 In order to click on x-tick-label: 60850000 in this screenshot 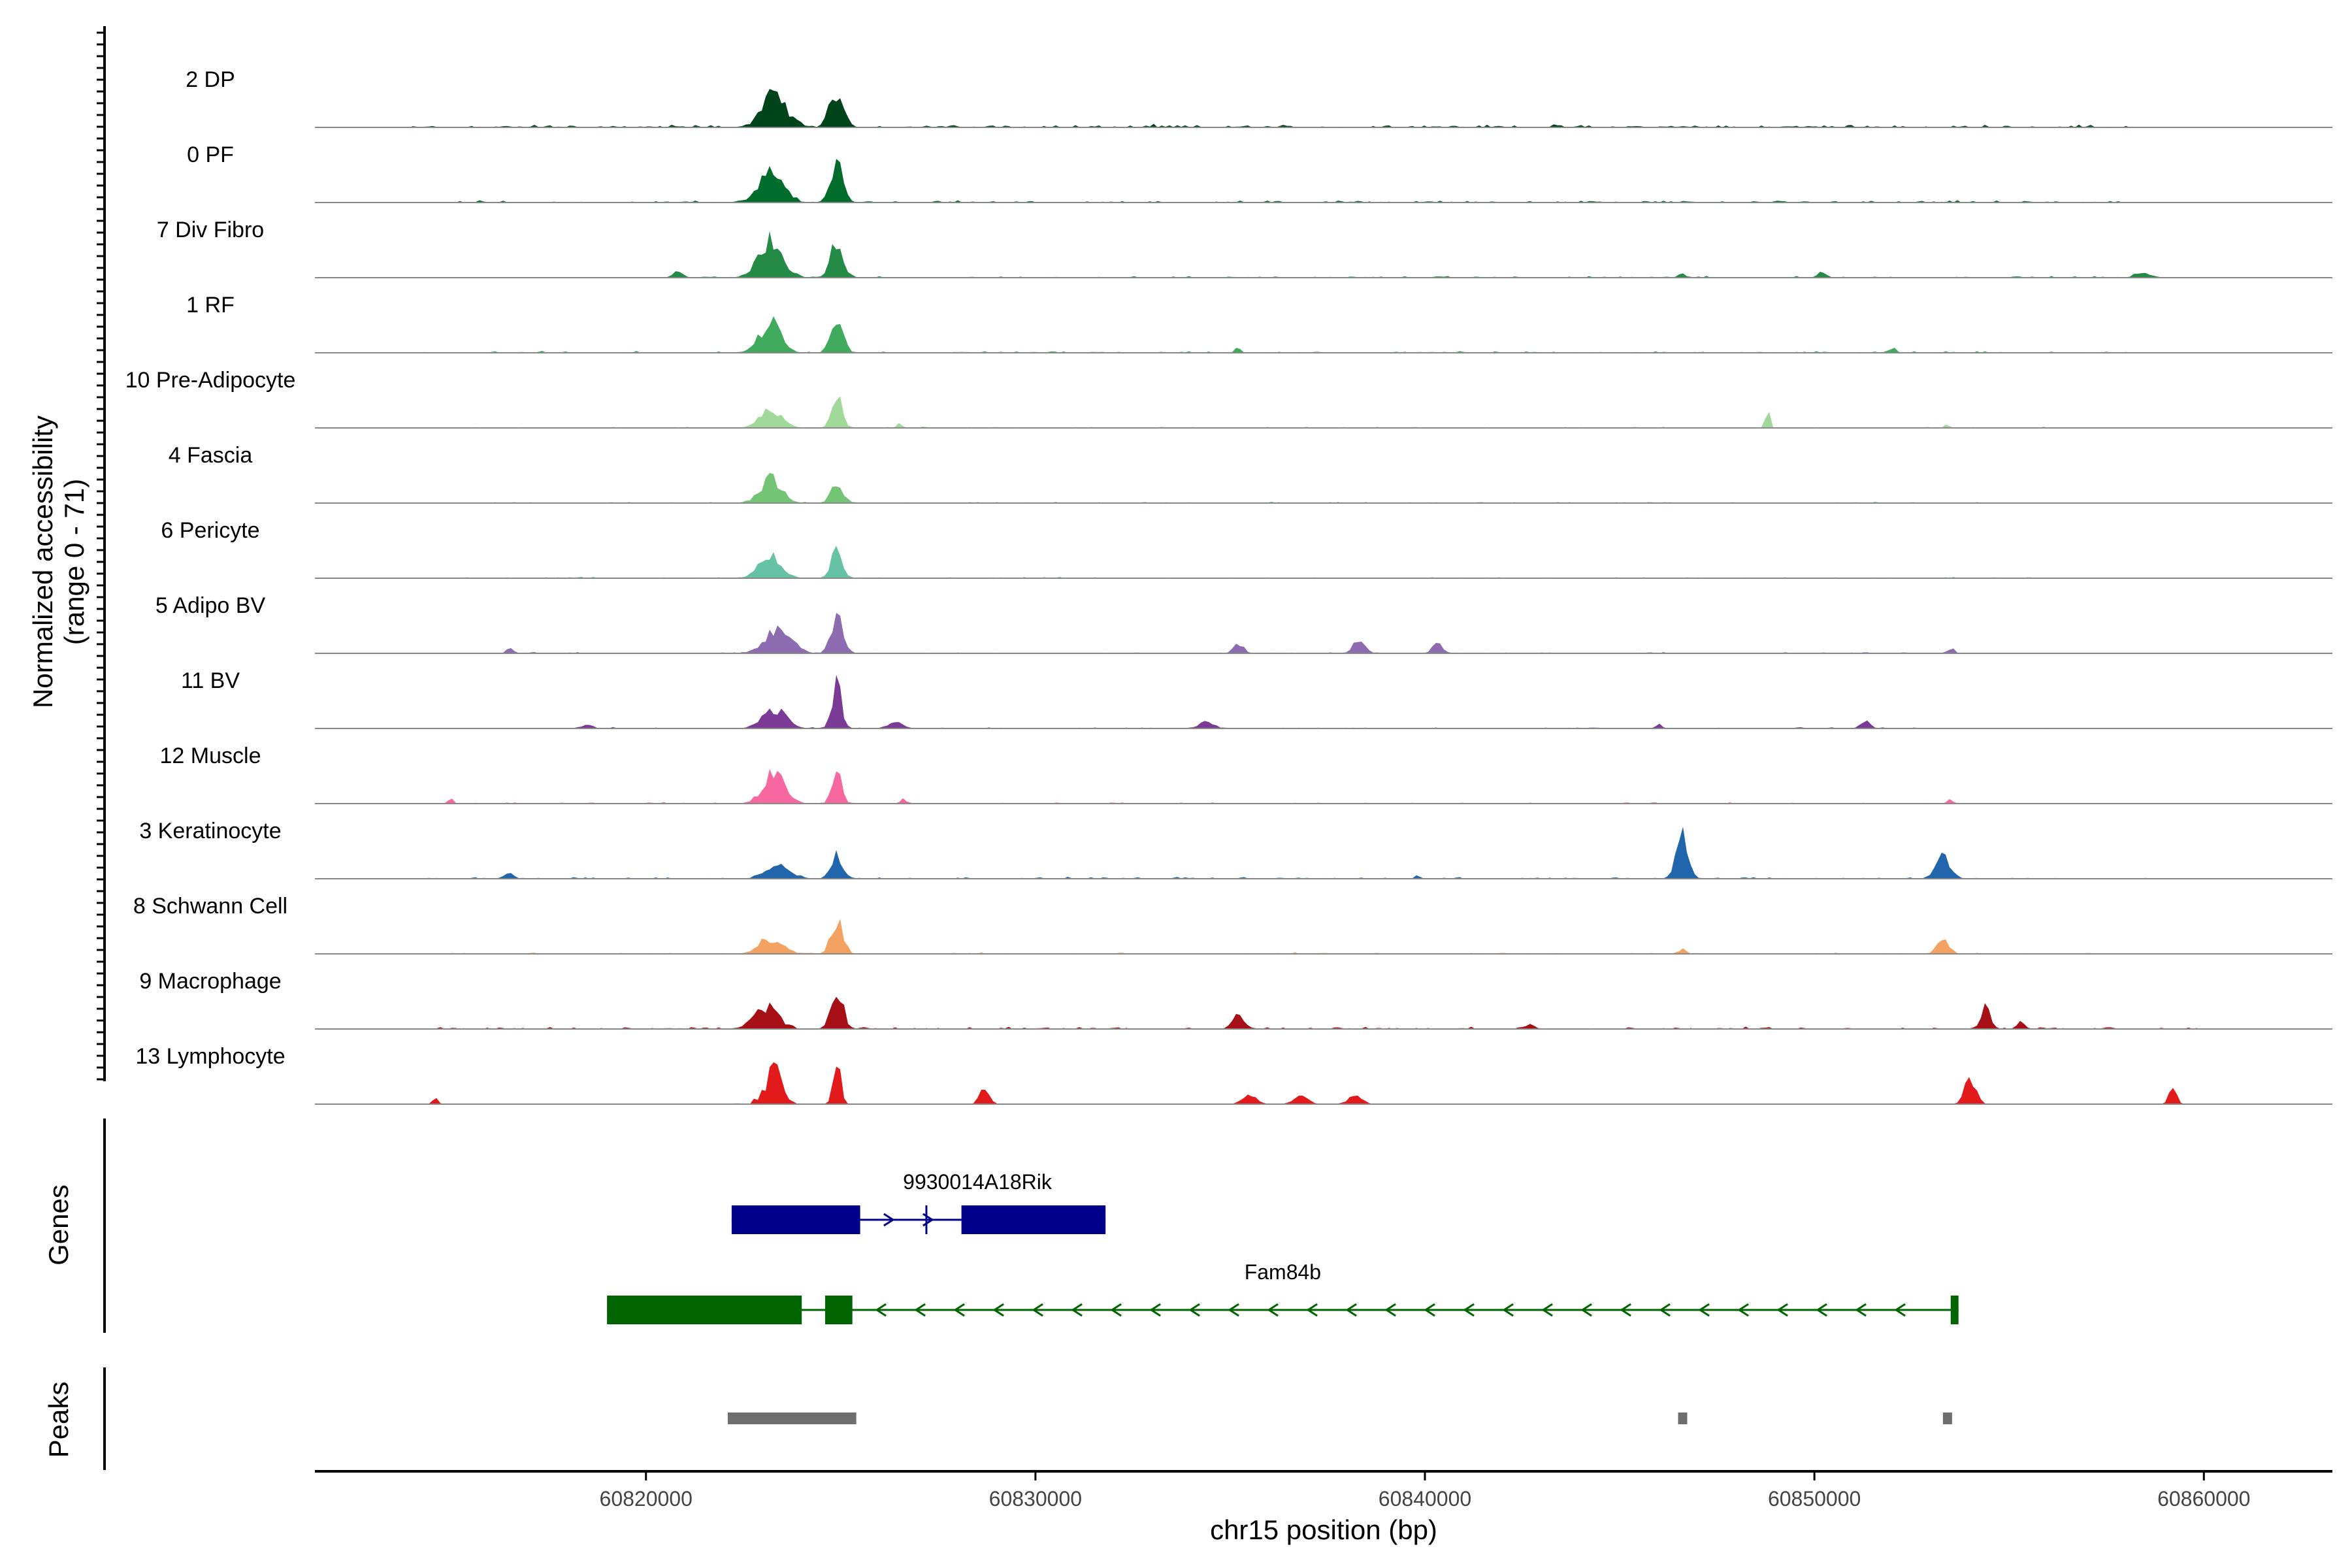, I will do `click(1814, 1499)`.